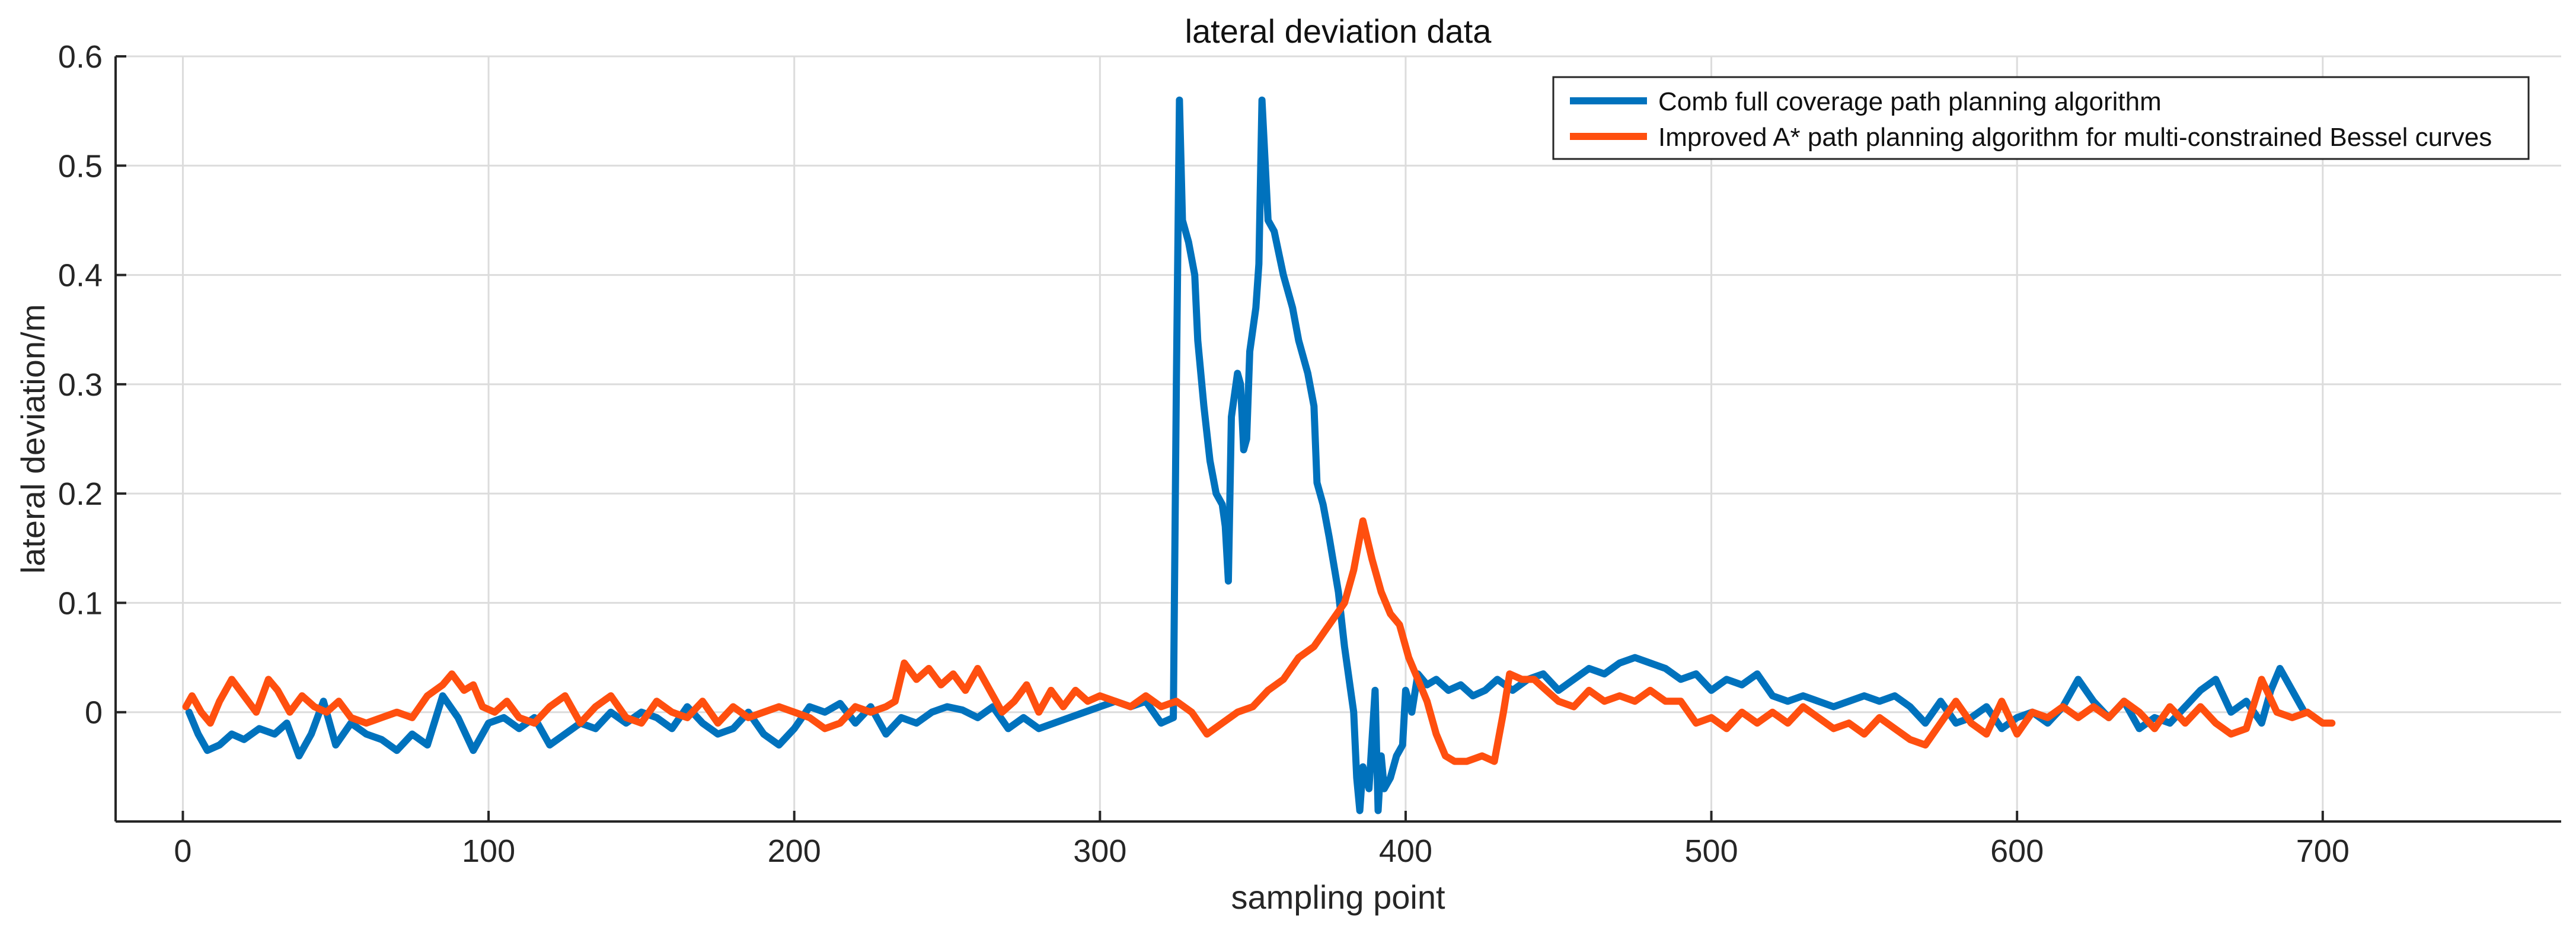 The image size is (2576, 933). Describe the element at coordinates (80, 276) in the screenshot. I see `y-tick-label: 0.4` at that location.